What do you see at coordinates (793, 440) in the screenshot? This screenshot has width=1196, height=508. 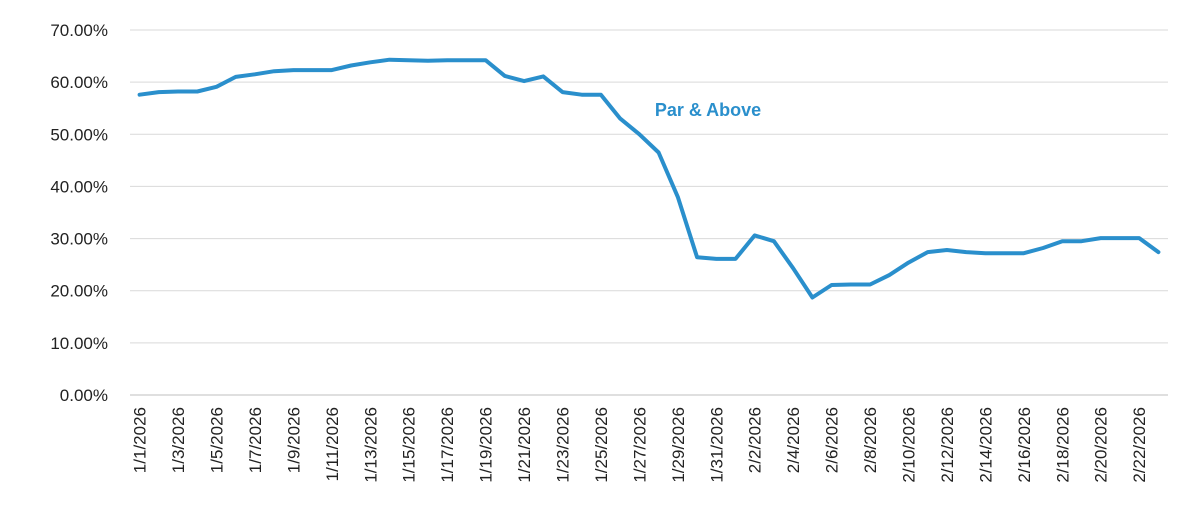 I see `x-tick-label: 2/4/2026` at bounding box center [793, 440].